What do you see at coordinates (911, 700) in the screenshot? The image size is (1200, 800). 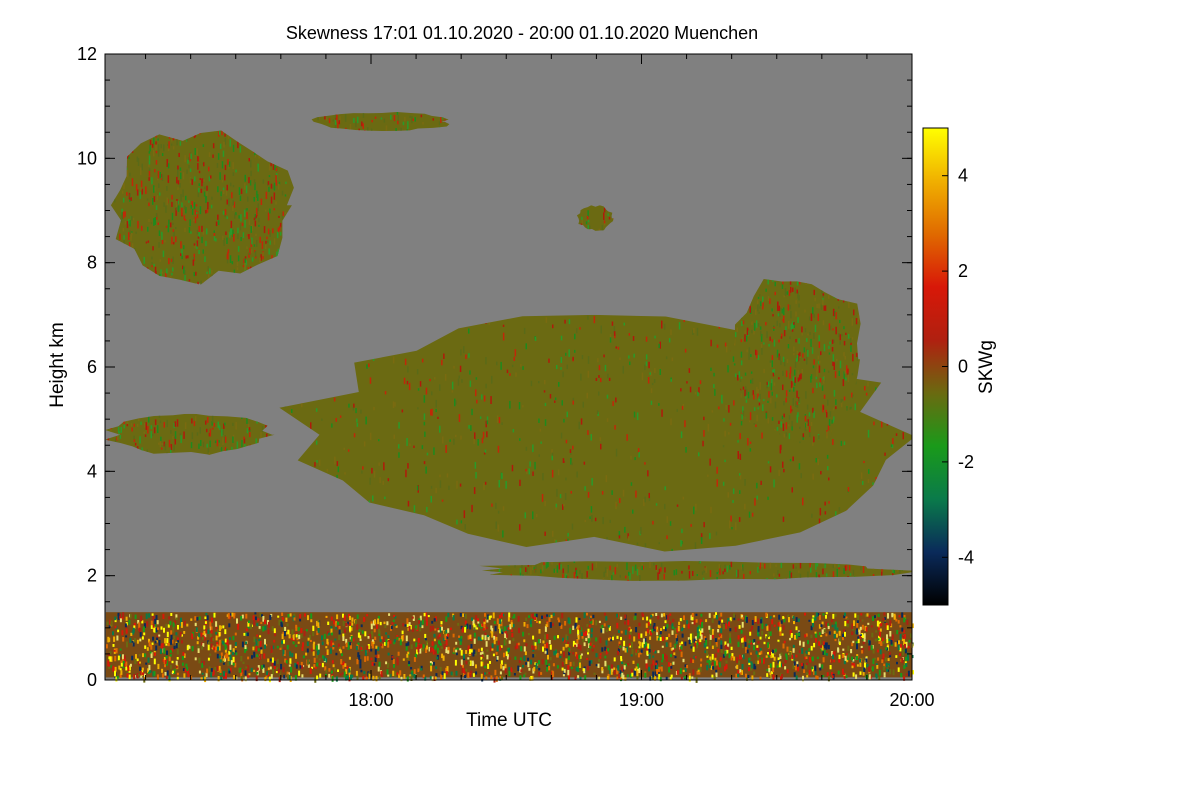 I see `x-tick-label: 20:00` at bounding box center [911, 700].